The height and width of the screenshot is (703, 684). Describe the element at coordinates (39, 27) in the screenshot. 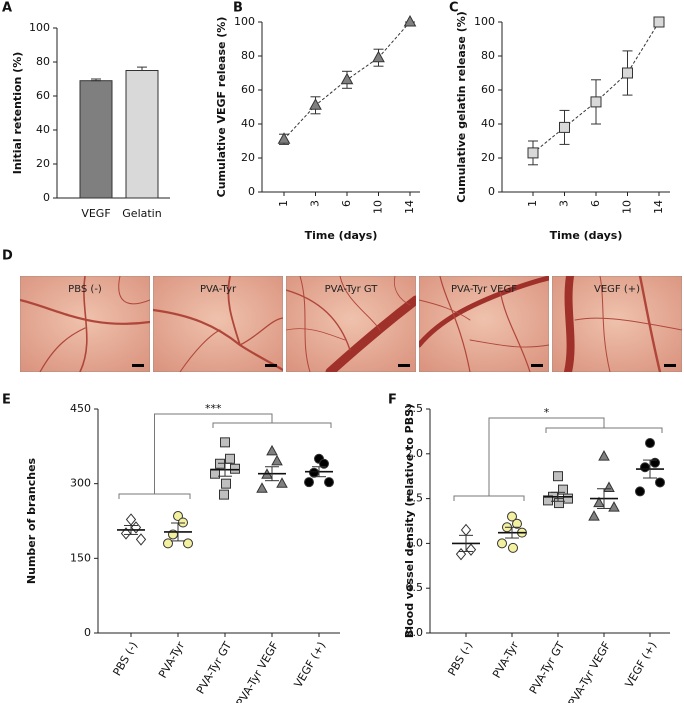

I see `y-tick-label: 100` at that location.